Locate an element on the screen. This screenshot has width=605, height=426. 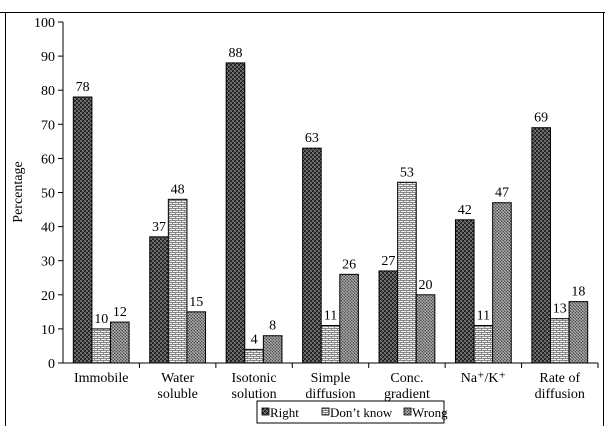
y-tick-label: 30 is located at coordinates (48, 262).